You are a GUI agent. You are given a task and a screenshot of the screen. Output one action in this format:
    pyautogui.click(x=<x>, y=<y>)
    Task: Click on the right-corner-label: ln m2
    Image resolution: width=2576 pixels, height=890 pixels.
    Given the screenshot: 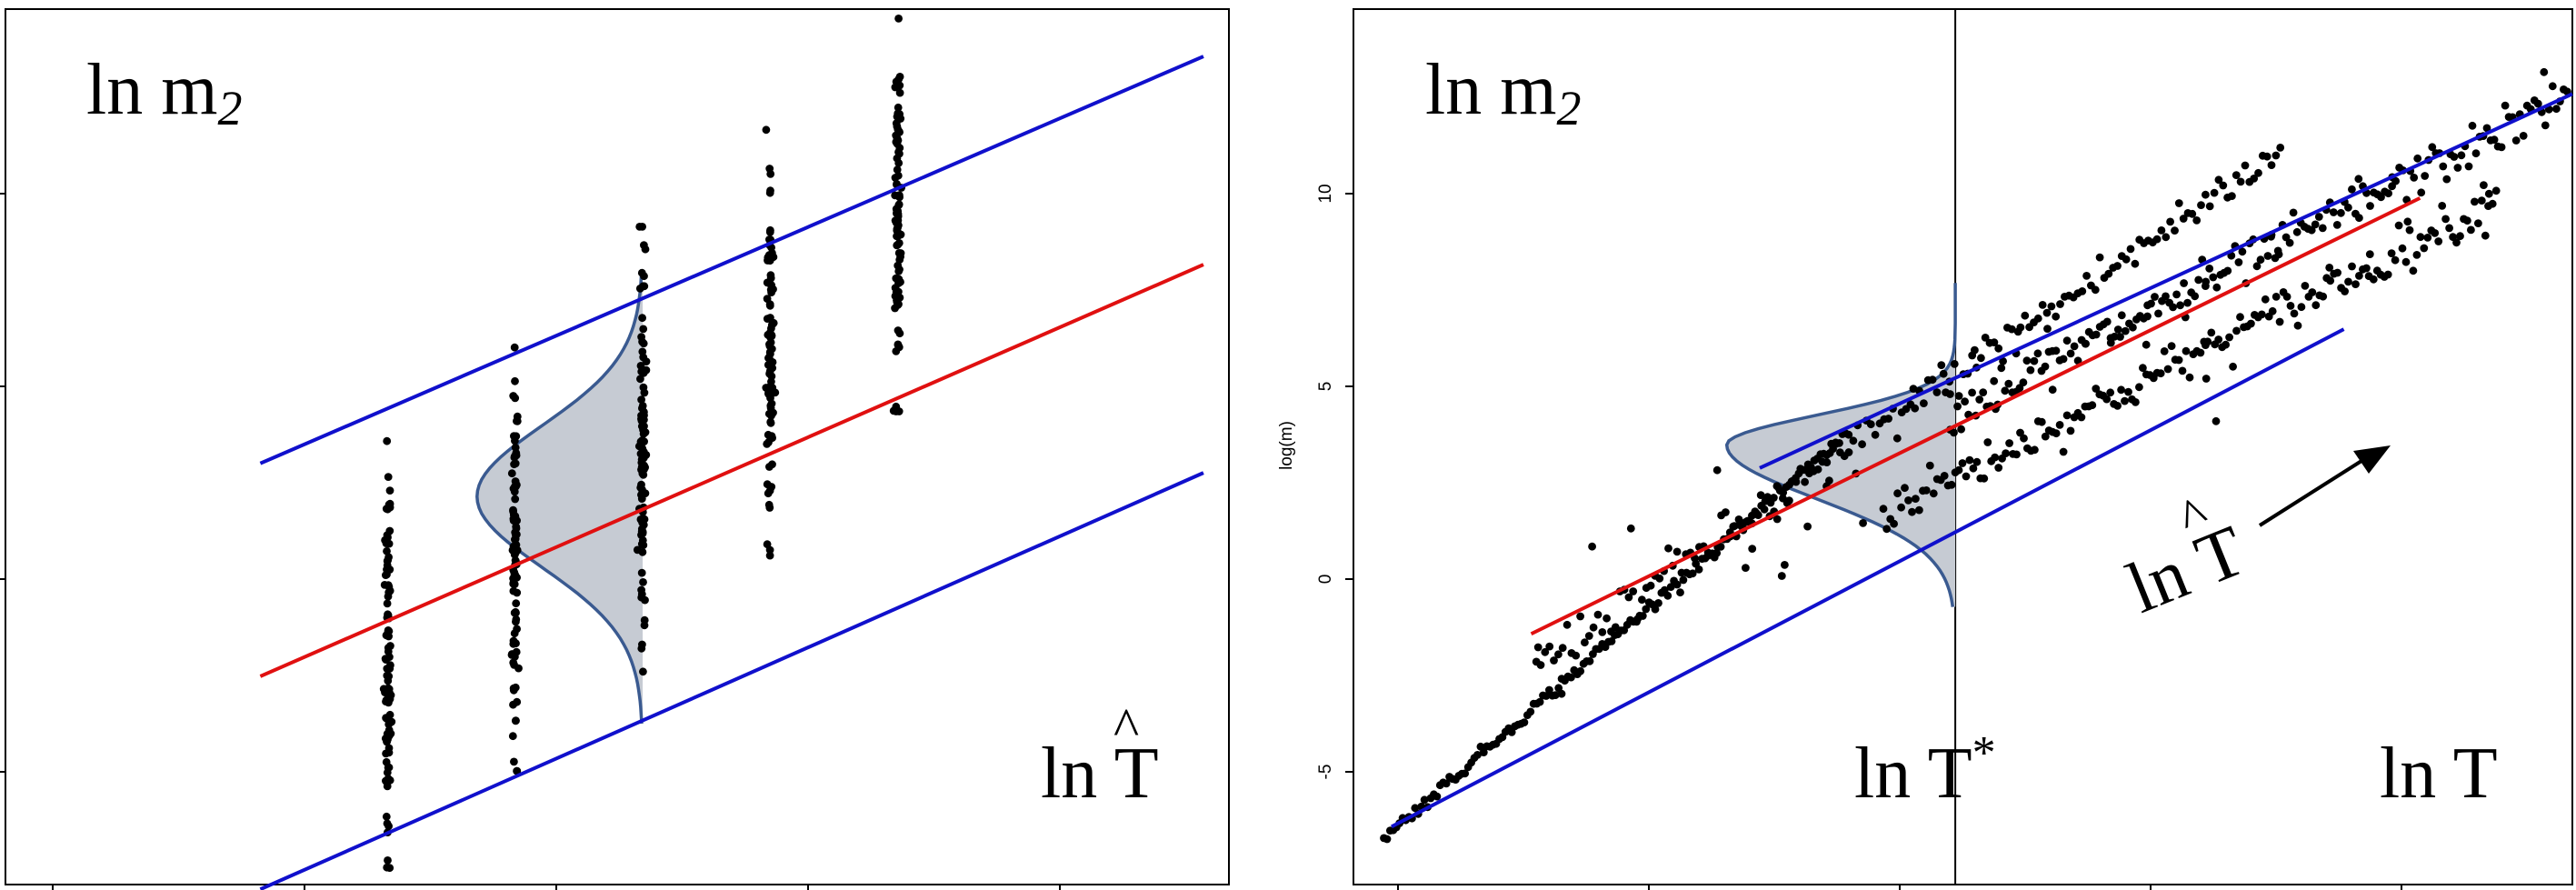 What is the action you would take?
    pyautogui.click(x=1503, y=93)
    